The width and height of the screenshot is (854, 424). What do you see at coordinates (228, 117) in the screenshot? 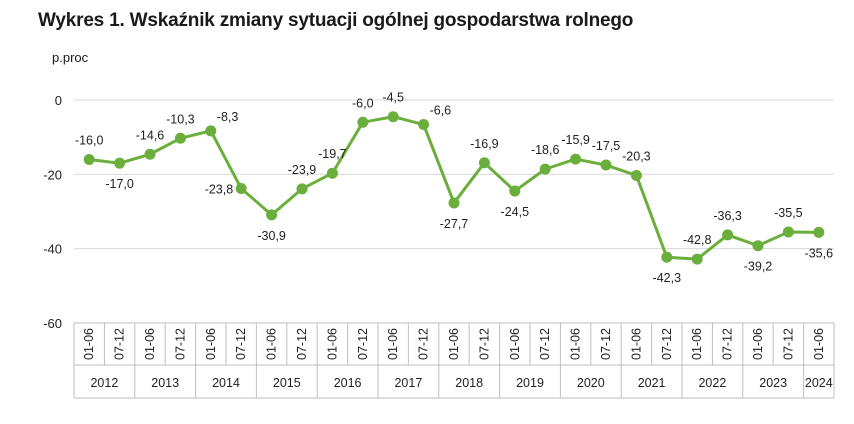
I see `data-label: -8,3` at bounding box center [228, 117].